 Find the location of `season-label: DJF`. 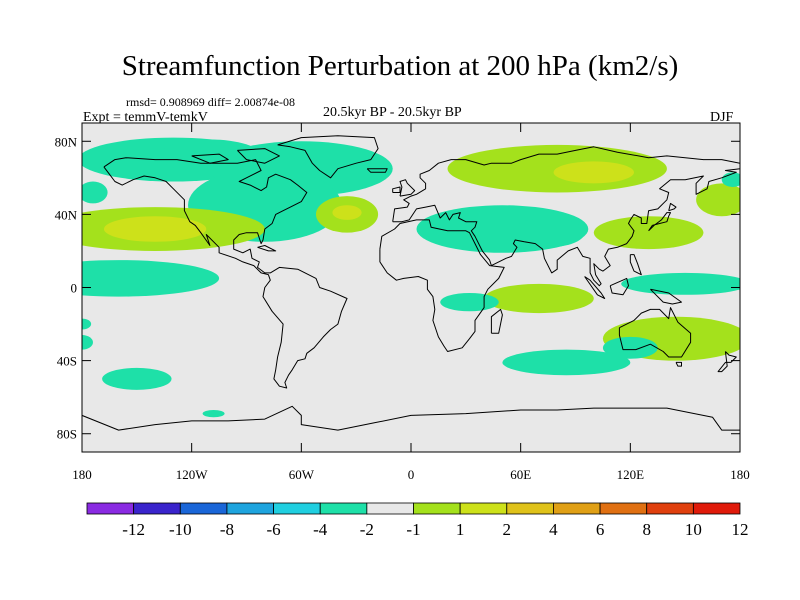

season-label: DJF is located at coordinates (722, 117).